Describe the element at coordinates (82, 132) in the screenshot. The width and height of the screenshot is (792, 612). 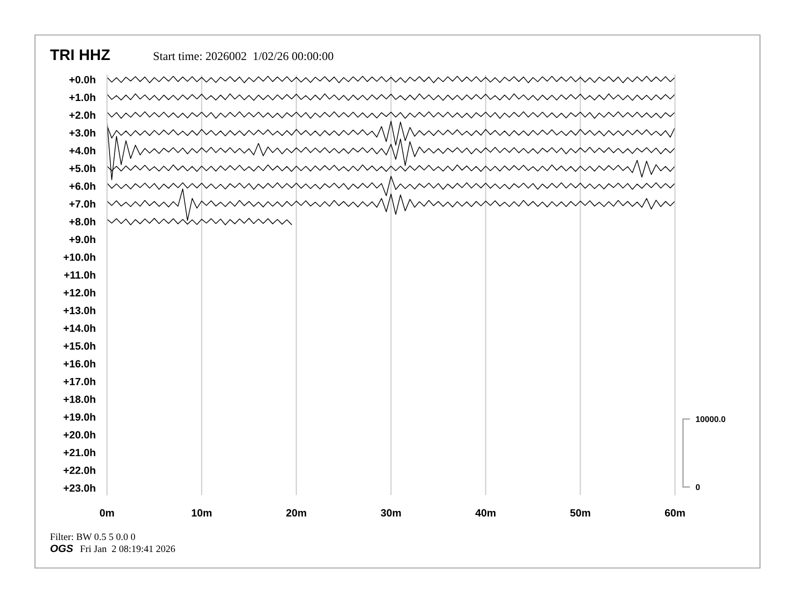
I see `y-tick-label: +3.0h` at that location.